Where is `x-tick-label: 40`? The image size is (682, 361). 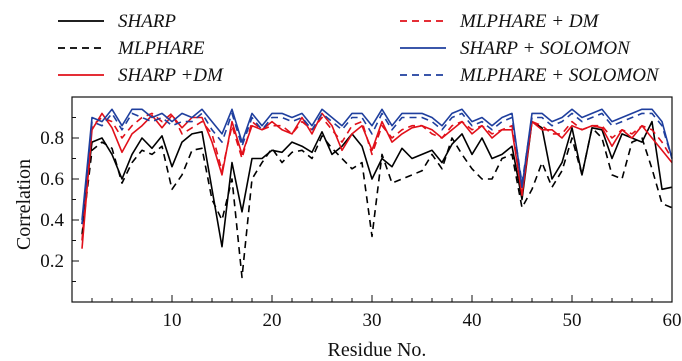
x-tick-label: 40 is located at coordinates (472, 320).